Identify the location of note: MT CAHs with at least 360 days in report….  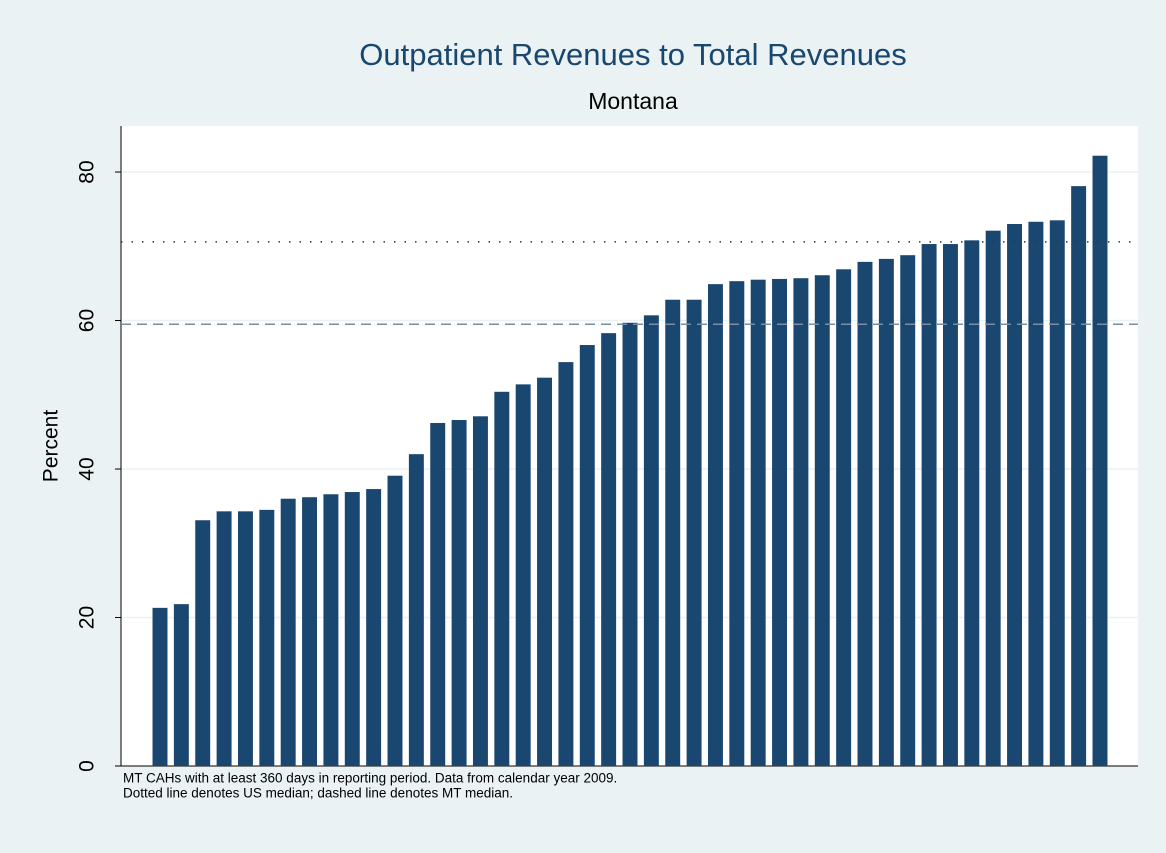
(370, 778).